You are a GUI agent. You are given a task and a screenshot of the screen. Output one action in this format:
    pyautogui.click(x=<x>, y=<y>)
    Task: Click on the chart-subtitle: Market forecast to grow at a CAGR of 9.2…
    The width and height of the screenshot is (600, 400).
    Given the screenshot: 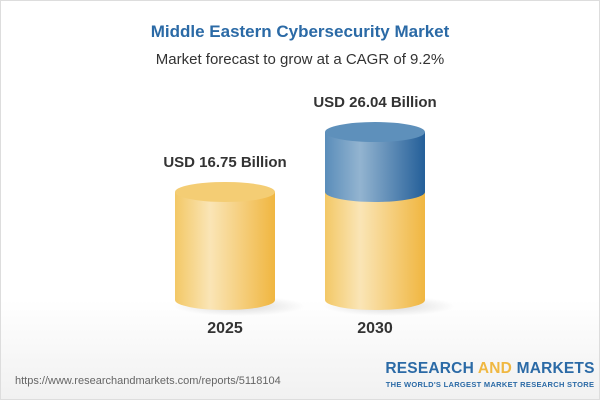 What is the action you would take?
    pyautogui.click(x=300, y=59)
    